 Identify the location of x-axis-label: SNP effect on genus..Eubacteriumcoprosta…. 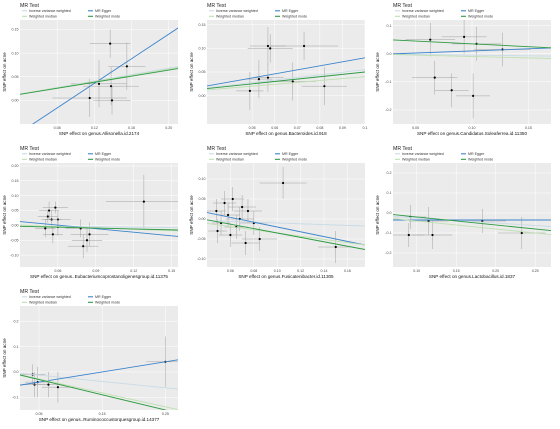
(99, 276).